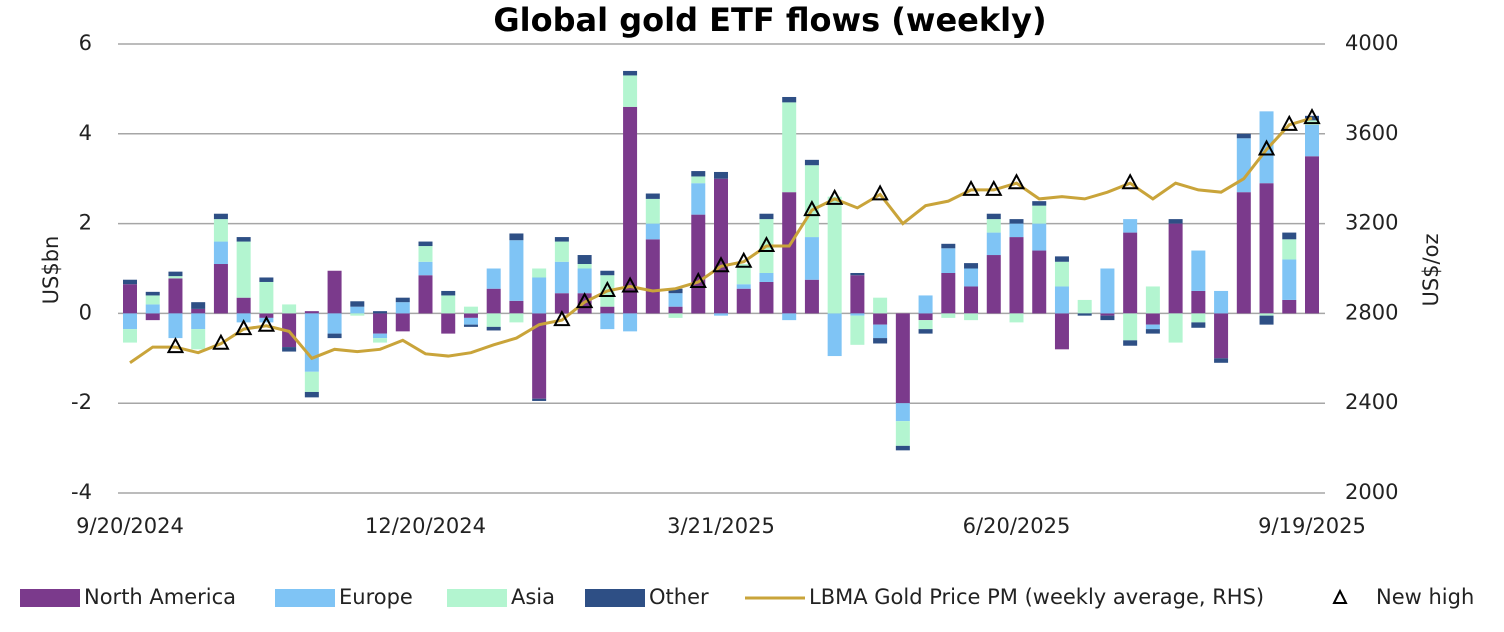 This screenshot has width=1504, height=632. Describe the element at coordinates (1371, 402) in the screenshot. I see `y2-tick-label: 2400` at that location.